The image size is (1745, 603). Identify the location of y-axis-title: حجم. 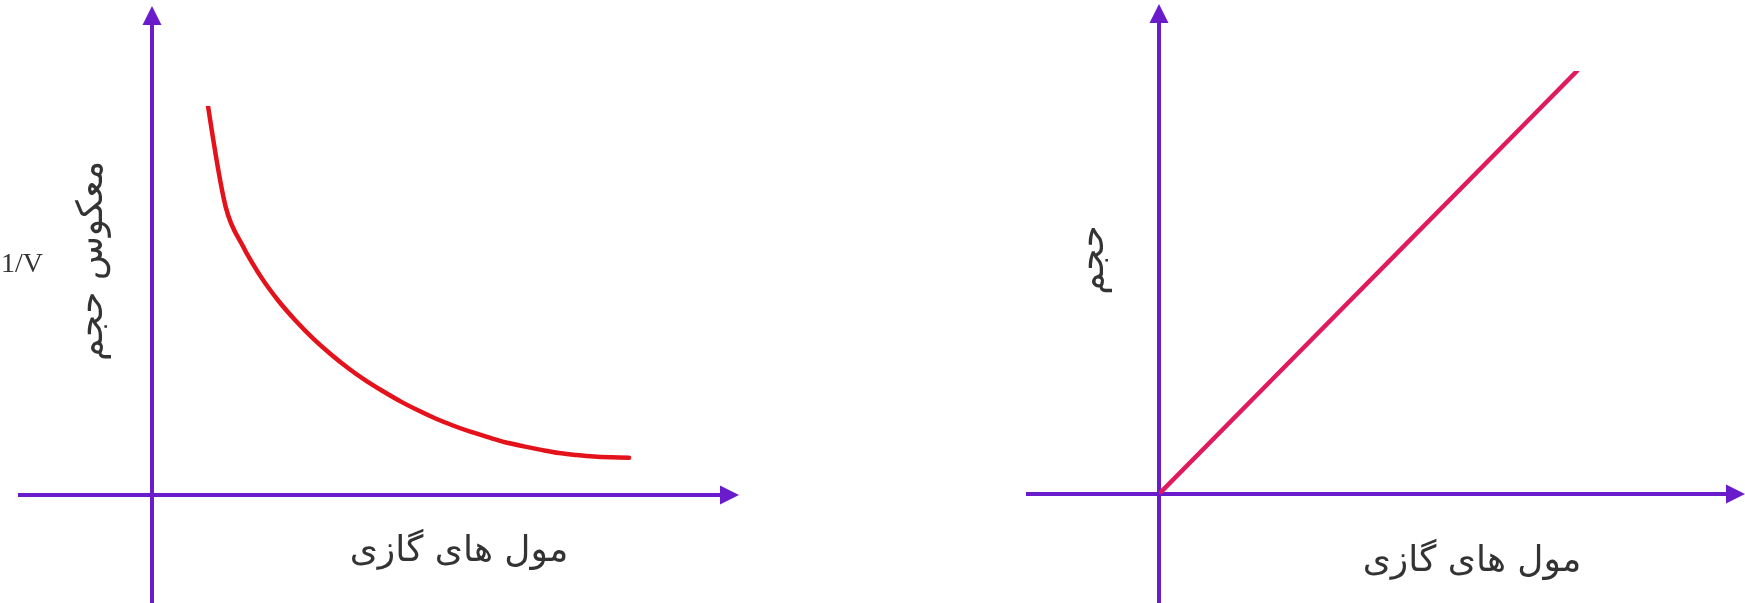
(1091, 260).